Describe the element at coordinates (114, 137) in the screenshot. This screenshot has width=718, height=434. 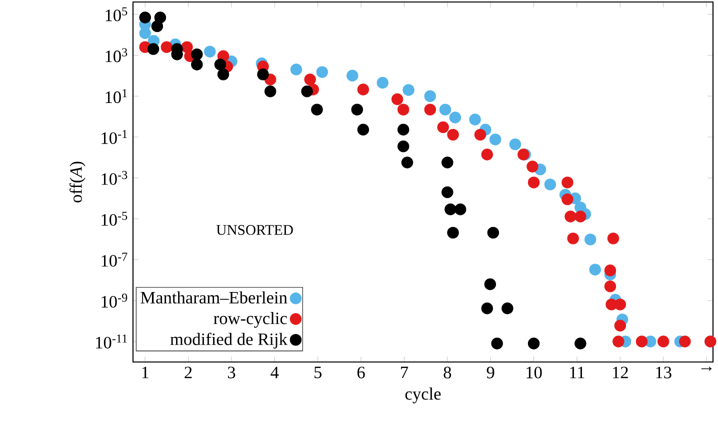
I see `y-tick-label: 10$^{-1}$` at that location.